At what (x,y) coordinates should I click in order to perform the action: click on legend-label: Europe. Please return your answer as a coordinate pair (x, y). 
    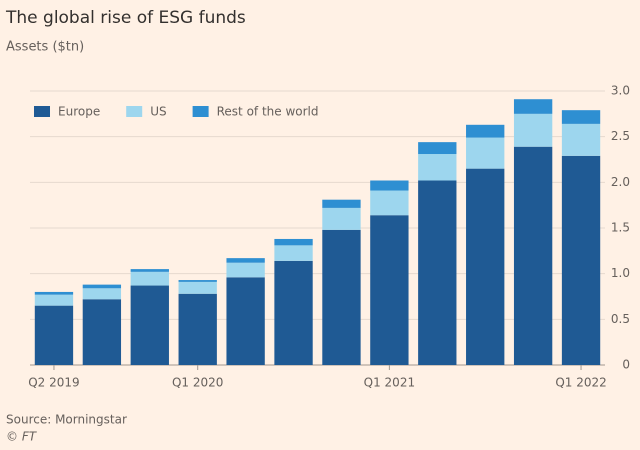
    Looking at the image, I should click on (79, 112).